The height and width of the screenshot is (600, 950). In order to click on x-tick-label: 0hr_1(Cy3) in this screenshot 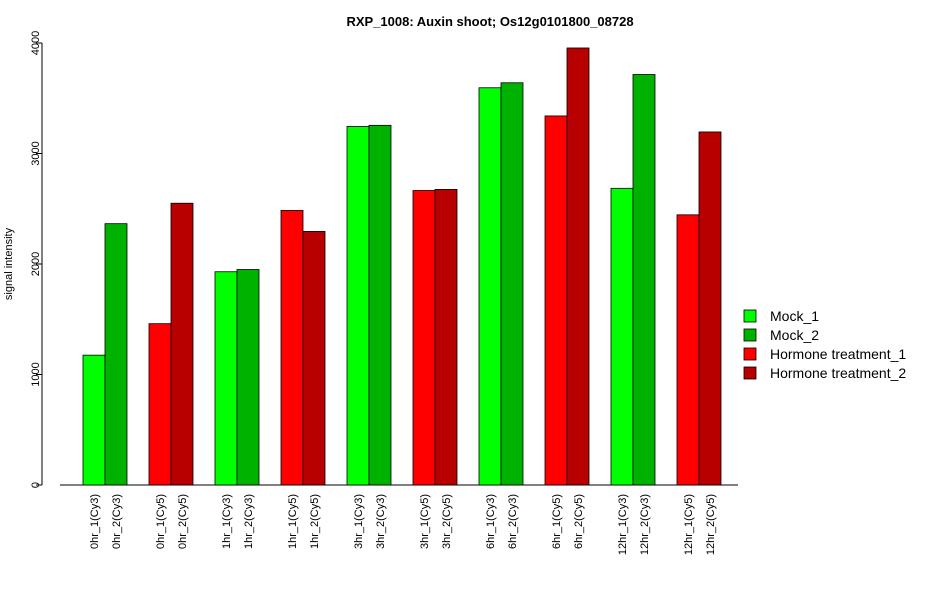, I will do `click(95, 521)`.